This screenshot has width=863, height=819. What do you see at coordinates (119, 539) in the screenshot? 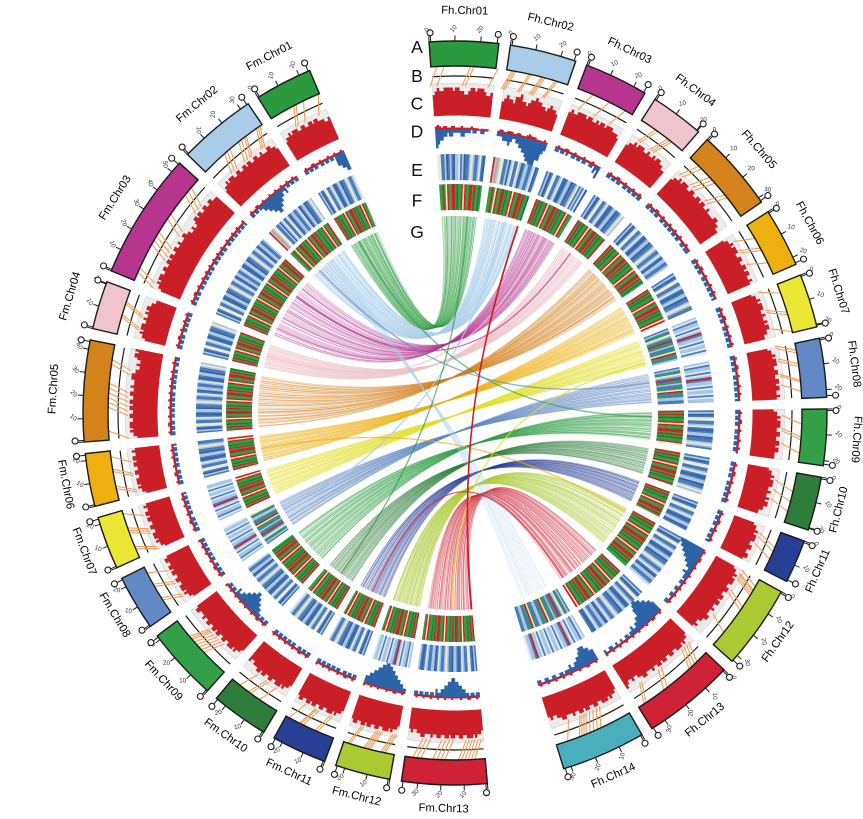
I see `chromosome-arc` at bounding box center [119, 539].